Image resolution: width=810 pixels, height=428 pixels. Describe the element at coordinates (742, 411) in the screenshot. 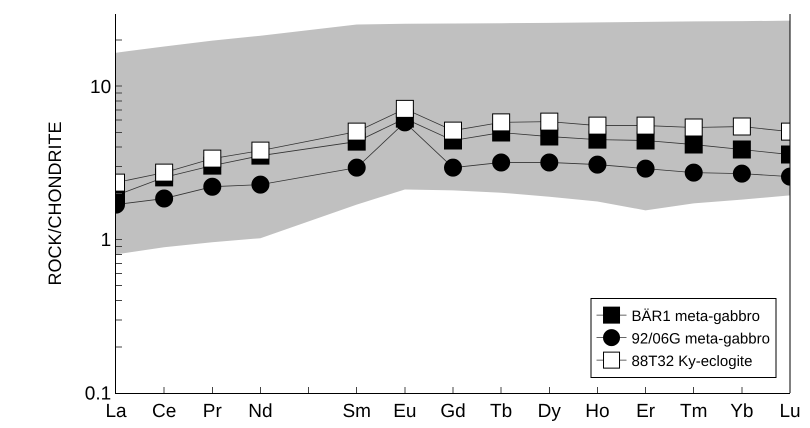

I see `x-tick-label: Yb` at that location.